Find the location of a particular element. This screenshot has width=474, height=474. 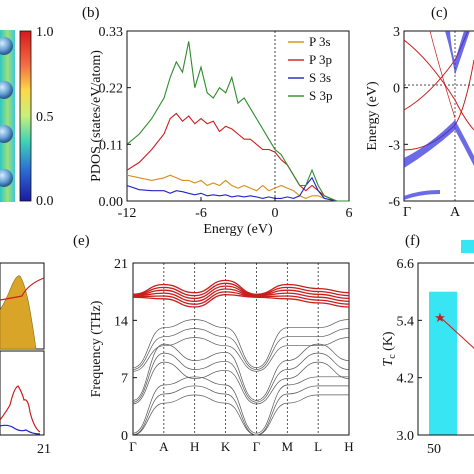

y-tick-label: 0.22 is located at coordinates (111, 89).